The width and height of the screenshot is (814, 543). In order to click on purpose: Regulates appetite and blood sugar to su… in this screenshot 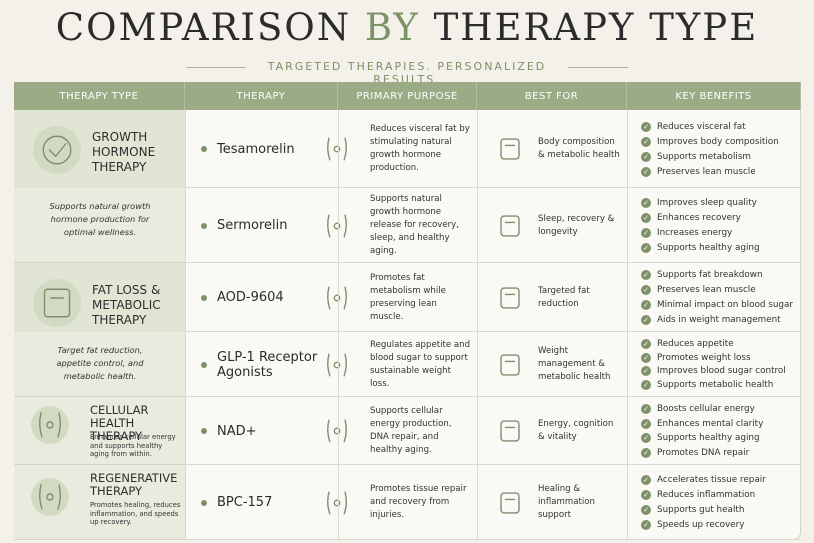, I will do `click(420, 364)`.